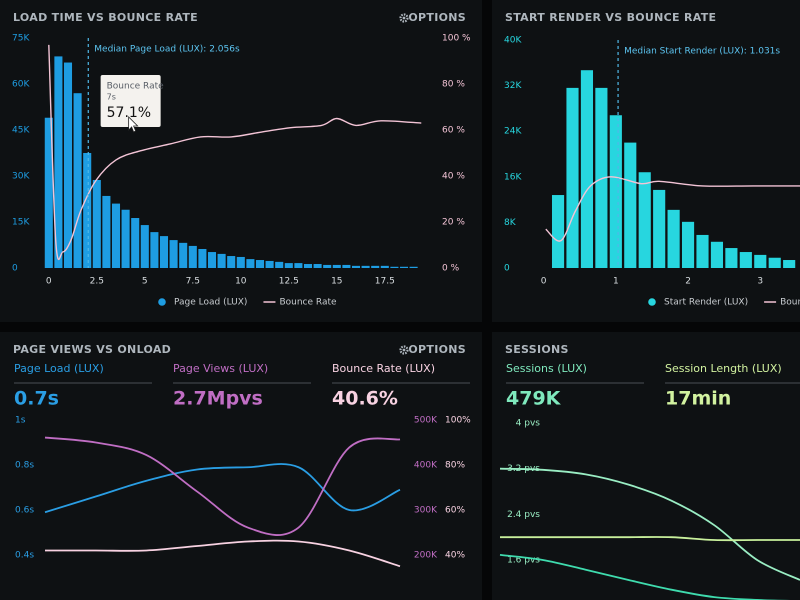 This screenshot has width=800, height=600. What do you see at coordinates (616, 282) in the screenshot?
I see `x-tick-label: 1` at bounding box center [616, 282].